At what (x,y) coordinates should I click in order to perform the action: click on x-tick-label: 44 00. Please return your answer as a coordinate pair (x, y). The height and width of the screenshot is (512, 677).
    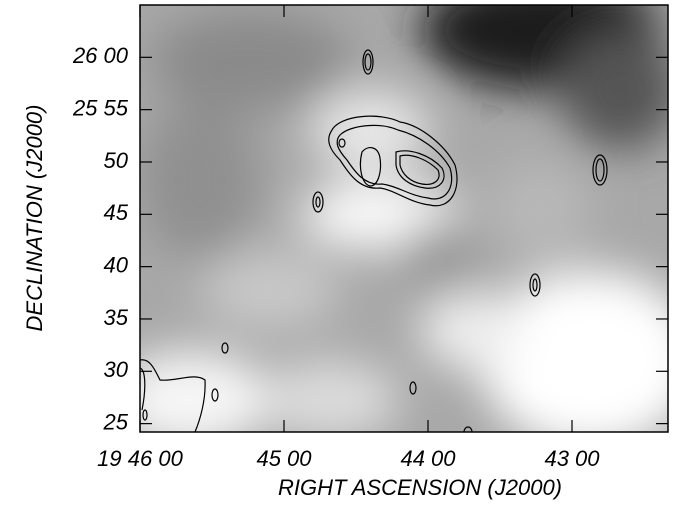
    Looking at the image, I should click on (428, 458).